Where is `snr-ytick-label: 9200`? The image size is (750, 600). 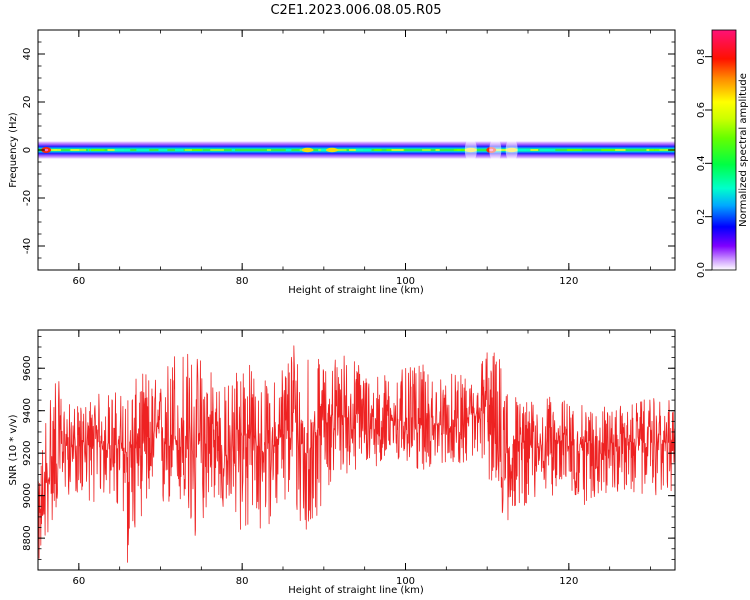
snr-ytick-label: 9200 is located at coordinates (27, 452).